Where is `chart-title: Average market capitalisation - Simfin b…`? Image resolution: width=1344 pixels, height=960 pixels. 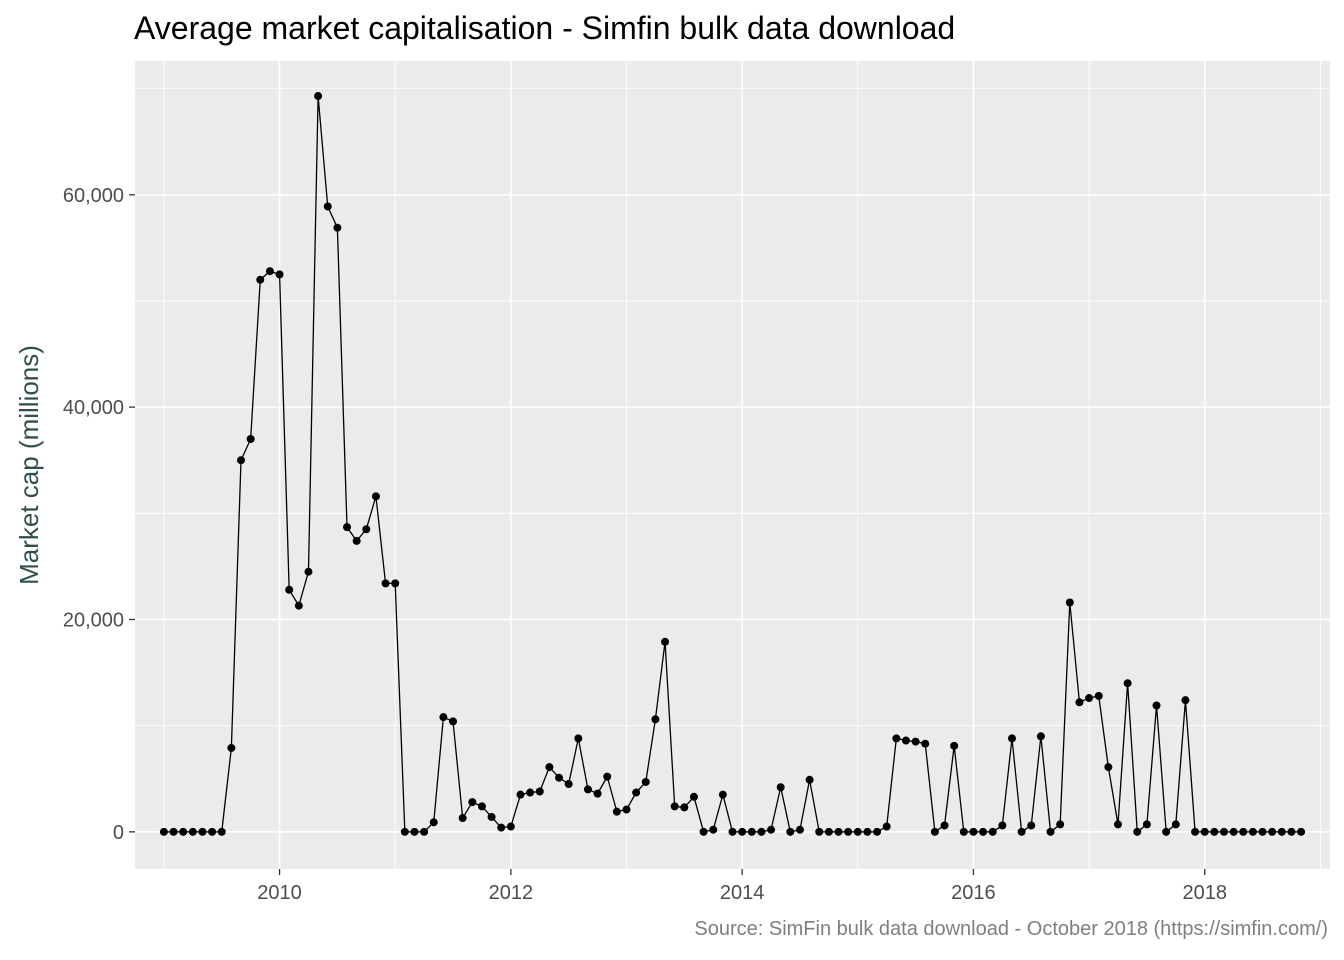 chart-title: Average market capitalisation - Simfin b… is located at coordinates (545, 28).